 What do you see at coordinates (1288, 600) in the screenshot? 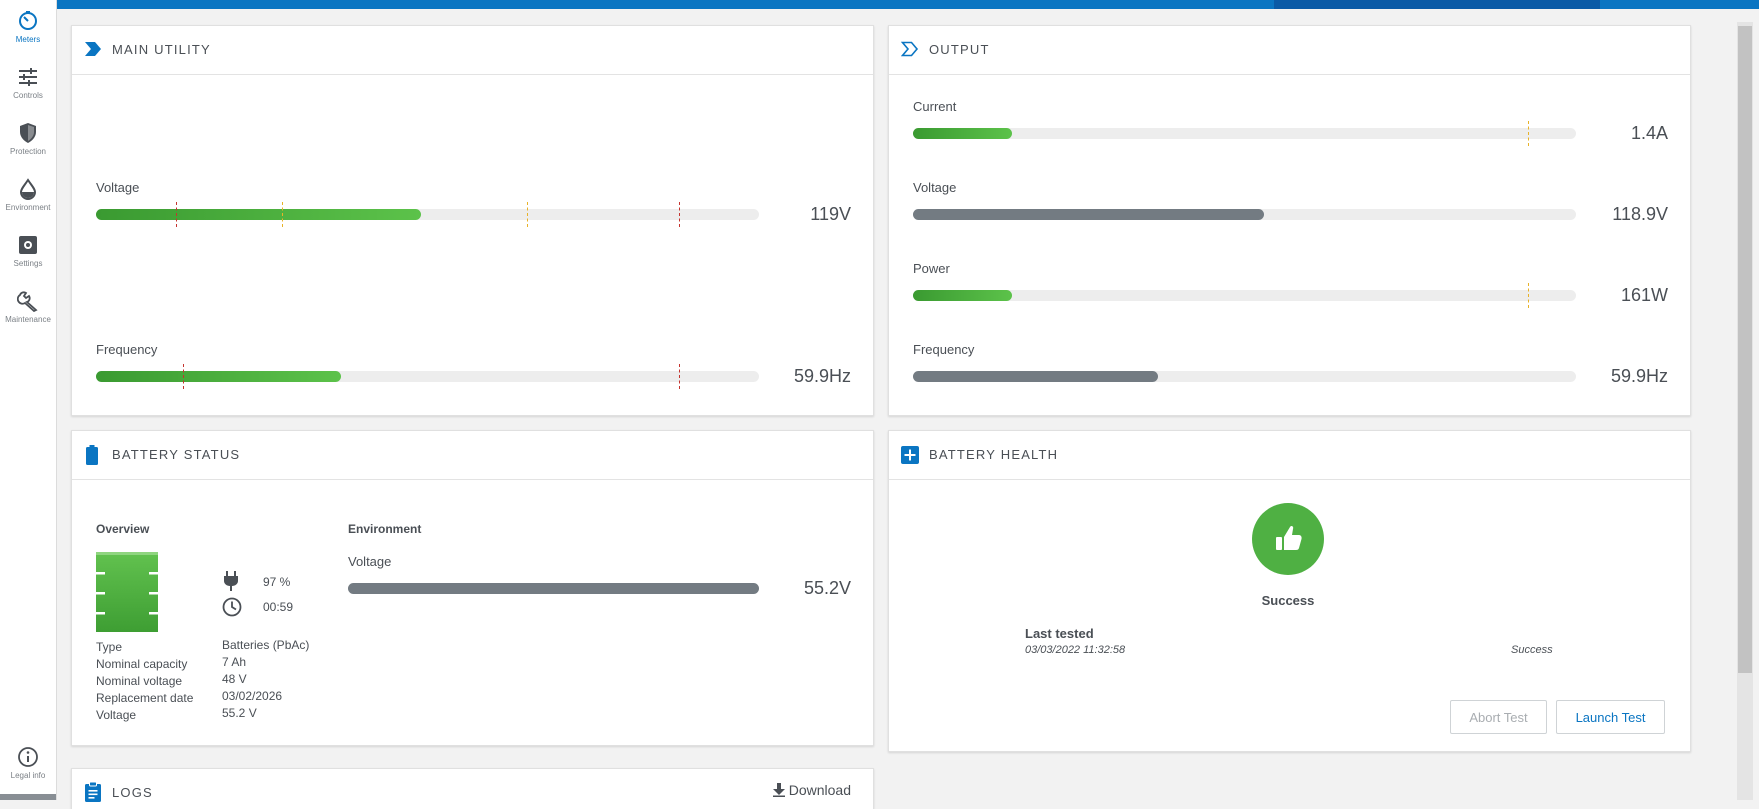
I see `health-status-text: Success` at bounding box center [1288, 600].